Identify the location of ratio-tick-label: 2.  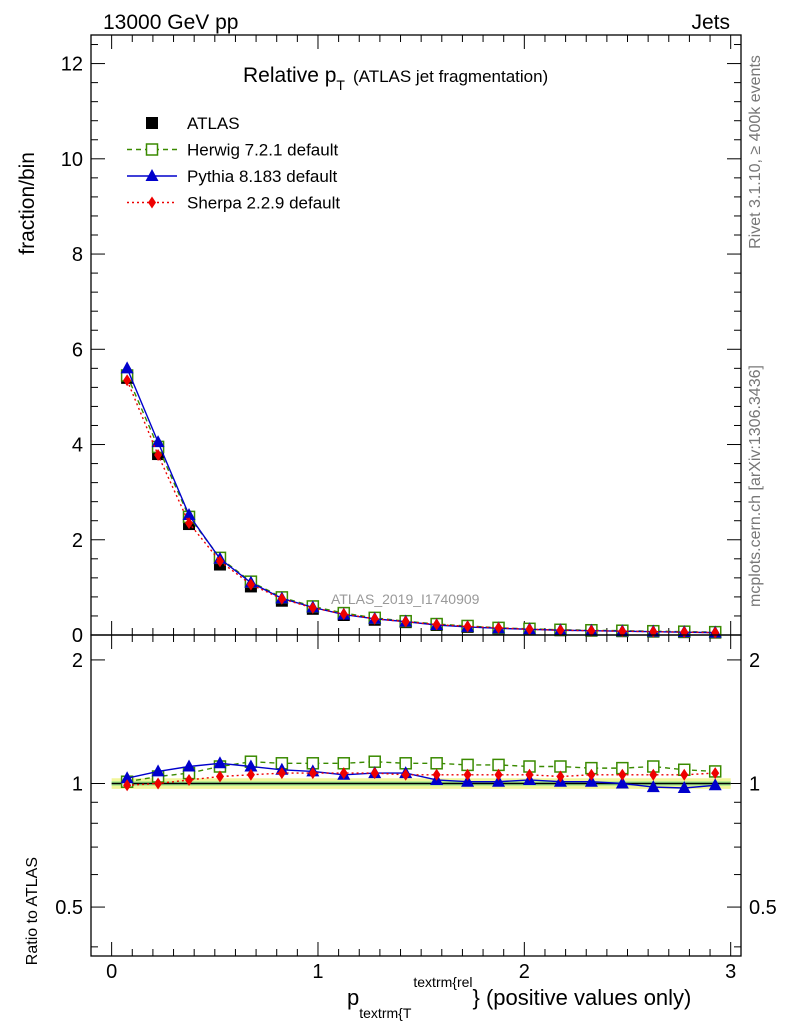
(77, 661).